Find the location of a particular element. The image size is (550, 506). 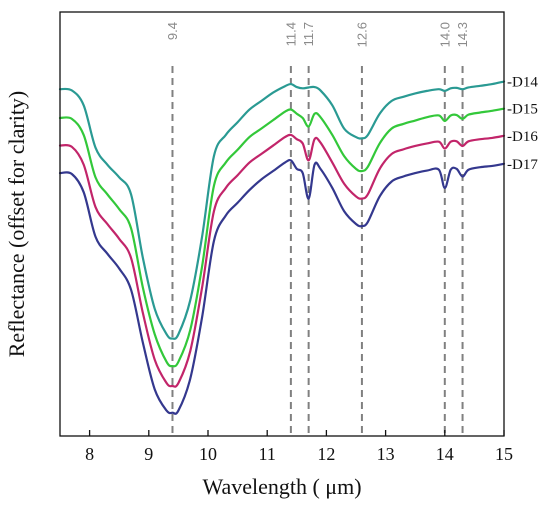

y-axis-title: Reflectance (offset for clarity) is located at coordinates (16, 224).